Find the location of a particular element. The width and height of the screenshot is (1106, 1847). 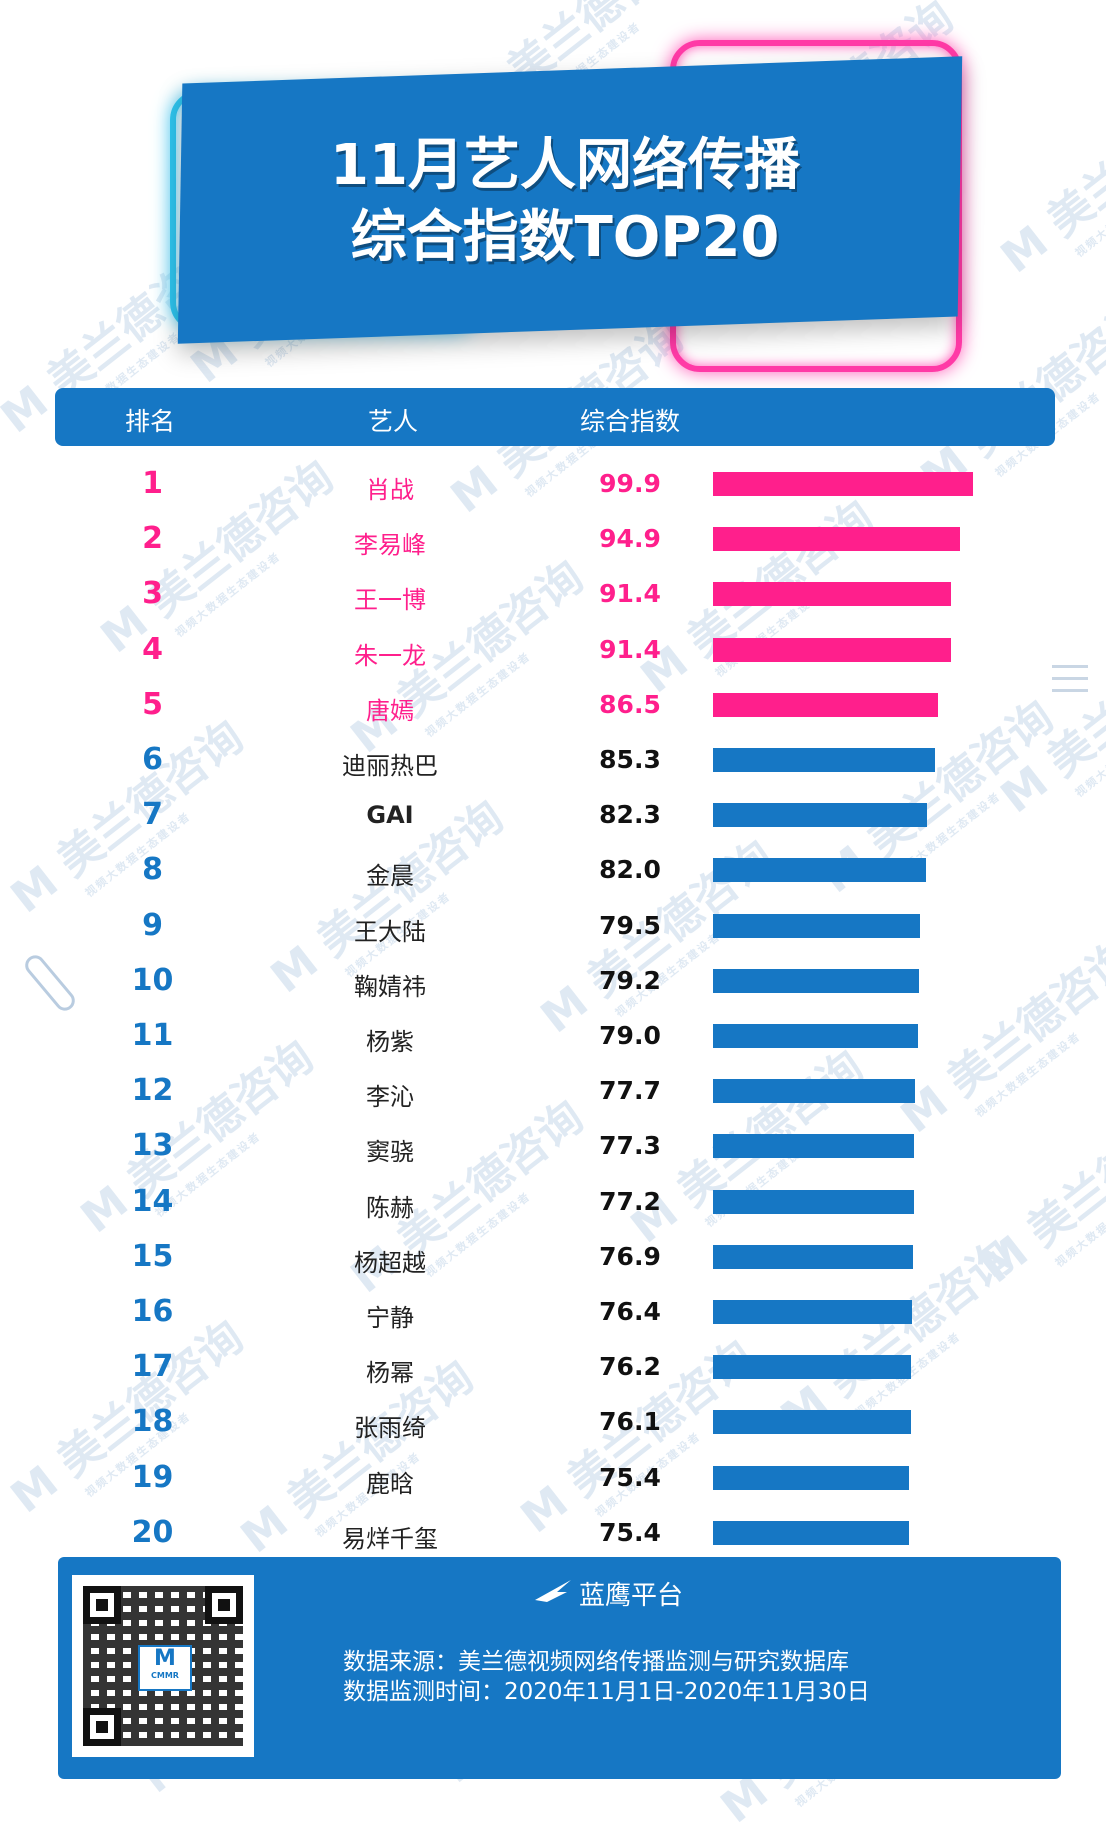

index-value: 82.0 is located at coordinates (630, 870).